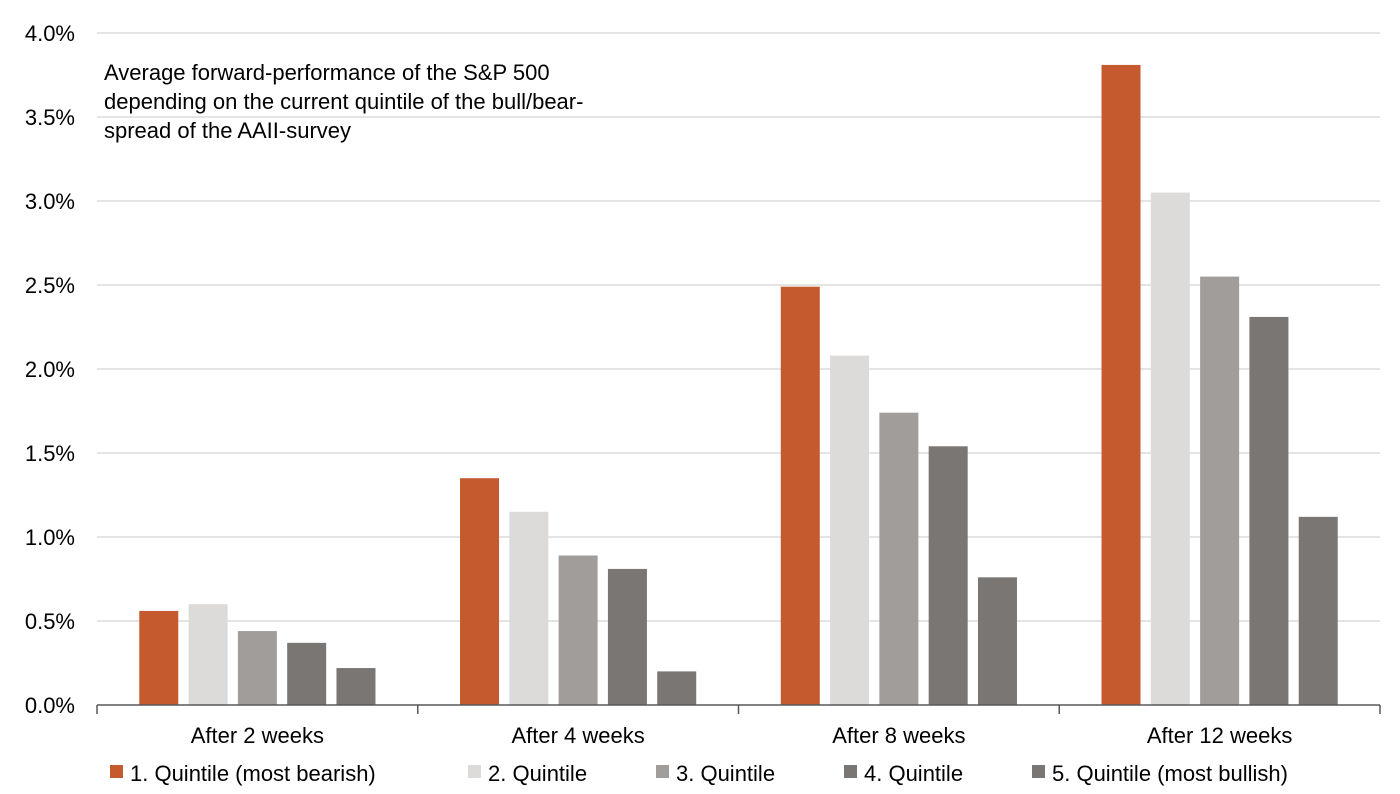 This screenshot has width=1400, height=794. What do you see at coordinates (50, 117) in the screenshot?
I see `y-tick-label: 3.5%` at bounding box center [50, 117].